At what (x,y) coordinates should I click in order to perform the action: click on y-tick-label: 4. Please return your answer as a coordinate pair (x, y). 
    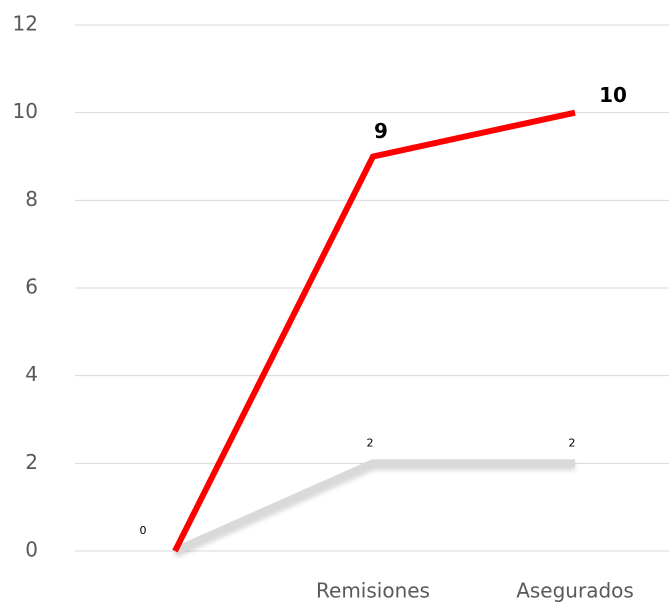
    Looking at the image, I should click on (31, 374).